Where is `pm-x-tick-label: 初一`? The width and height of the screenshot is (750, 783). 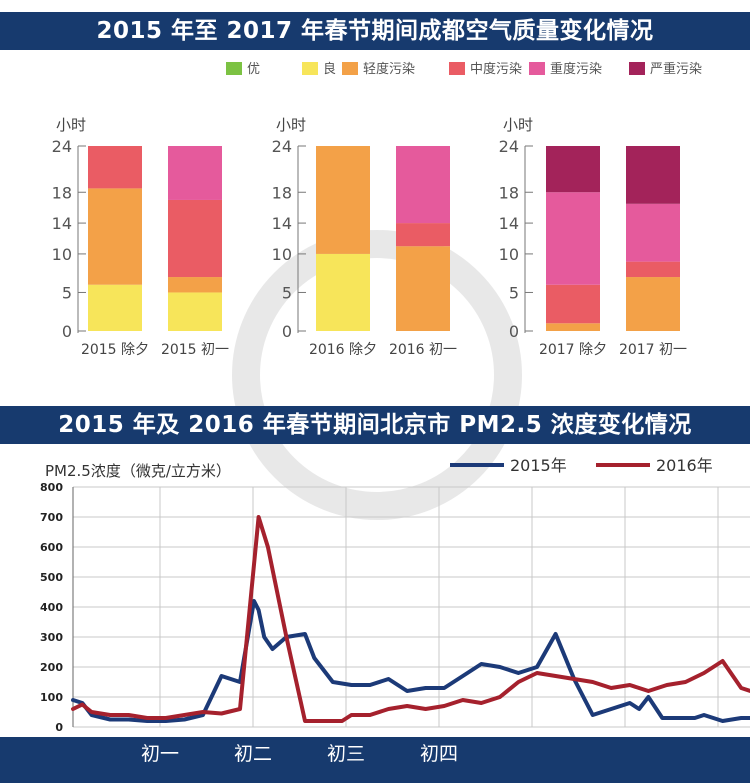
pm-x-tick-label: 初一 is located at coordinates (160, 754).